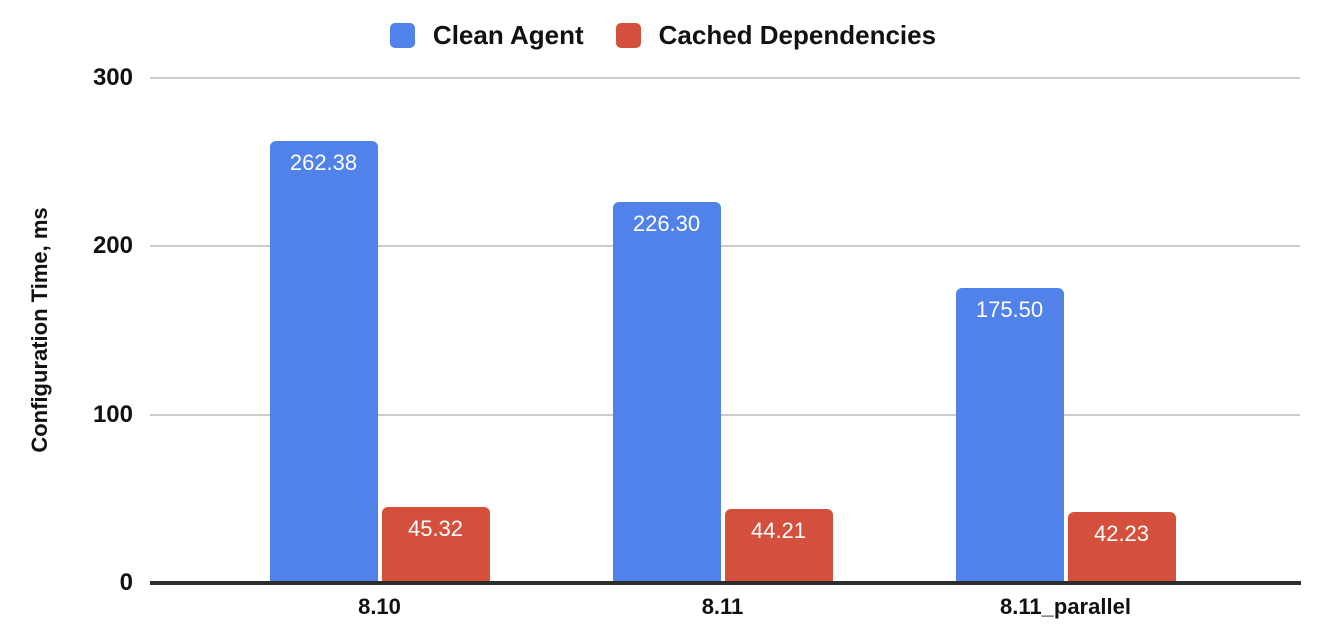 This screenshot has width=1326, height=642. Describe the element at coordinates (666, 224) in the screenshot. I see `bar-value-label: 226.30` at that location.